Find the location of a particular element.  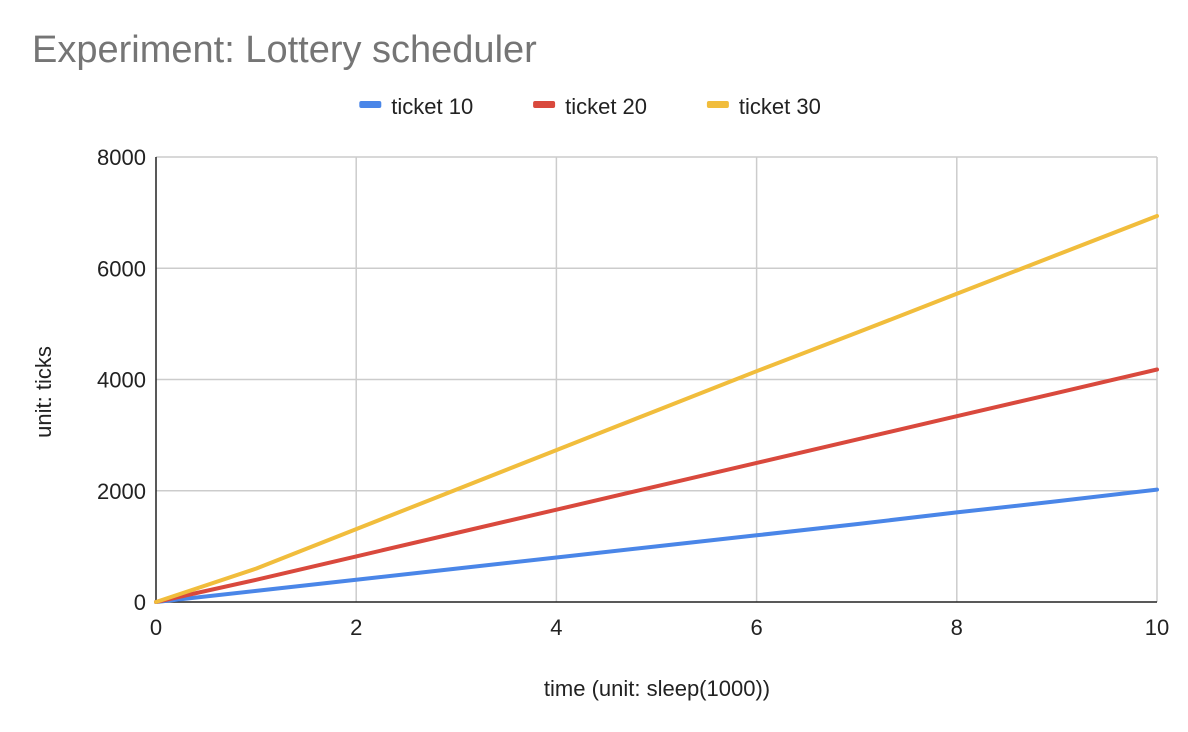

x-tick-label: 8 is located at coordinates (957, 627).